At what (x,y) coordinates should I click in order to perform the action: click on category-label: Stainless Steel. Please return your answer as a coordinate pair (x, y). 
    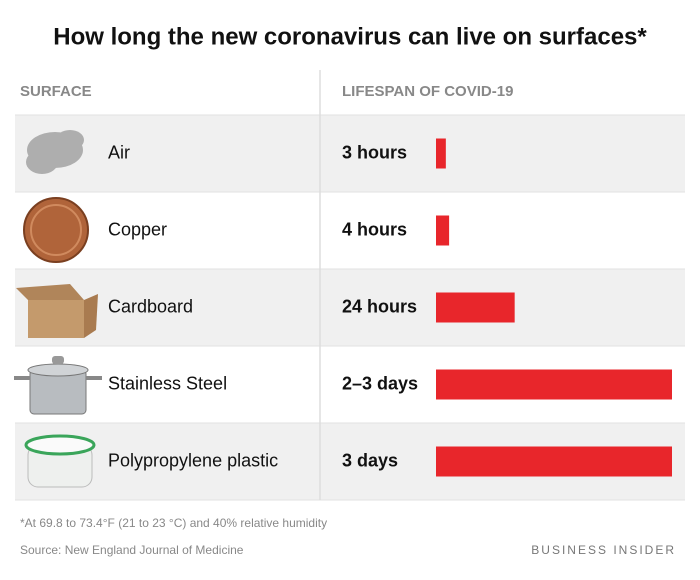
    Looking at the image, I should click on (167, 383).